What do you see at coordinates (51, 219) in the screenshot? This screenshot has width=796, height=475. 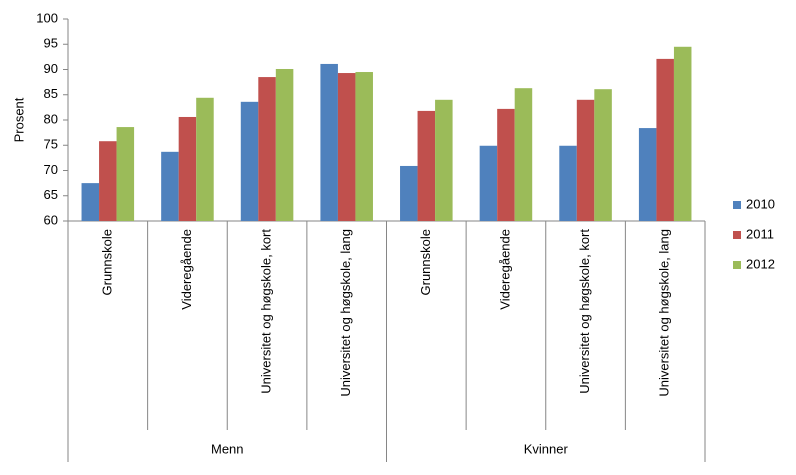 I see `y-tick-label: 60` at bounding box center [51, 219].